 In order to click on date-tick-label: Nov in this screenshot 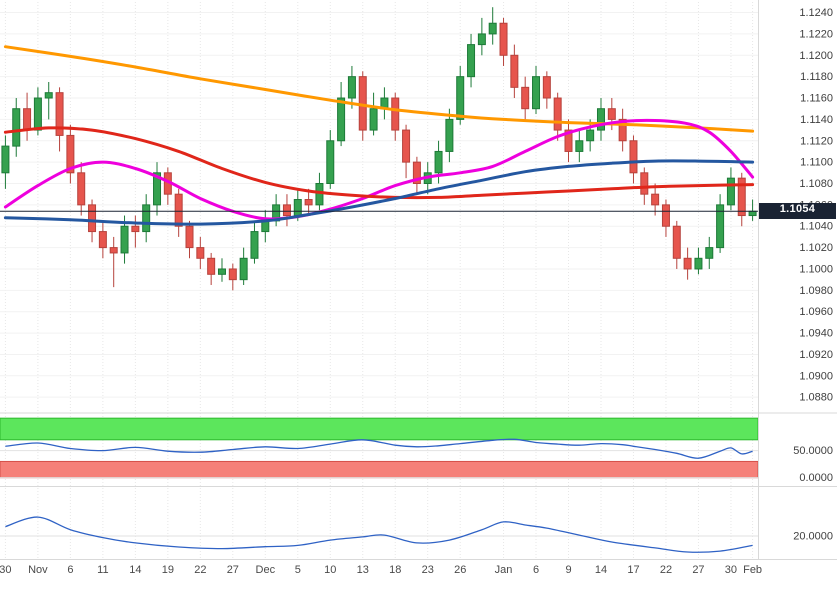, I will do `click(38, 570)`.